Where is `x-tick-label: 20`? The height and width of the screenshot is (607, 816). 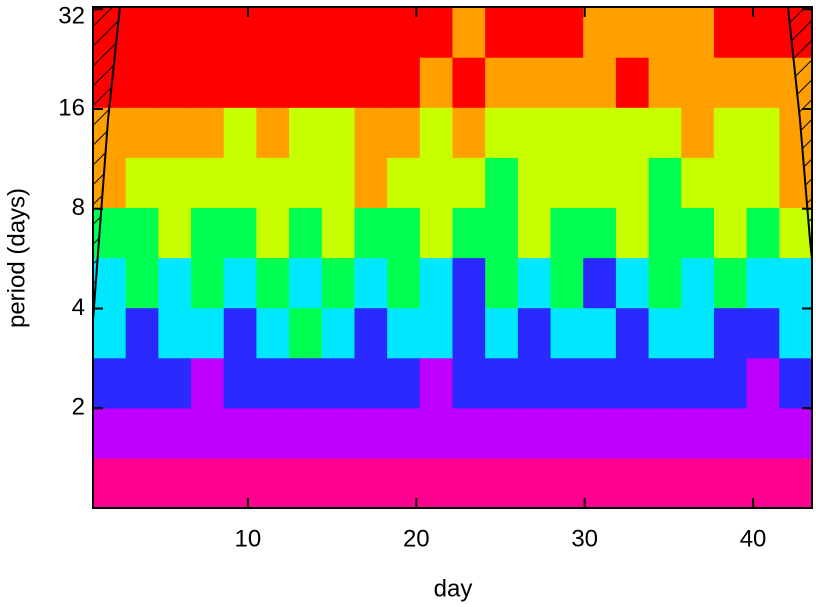 x-tick-label: 20 is located at coordinates (416, 538).